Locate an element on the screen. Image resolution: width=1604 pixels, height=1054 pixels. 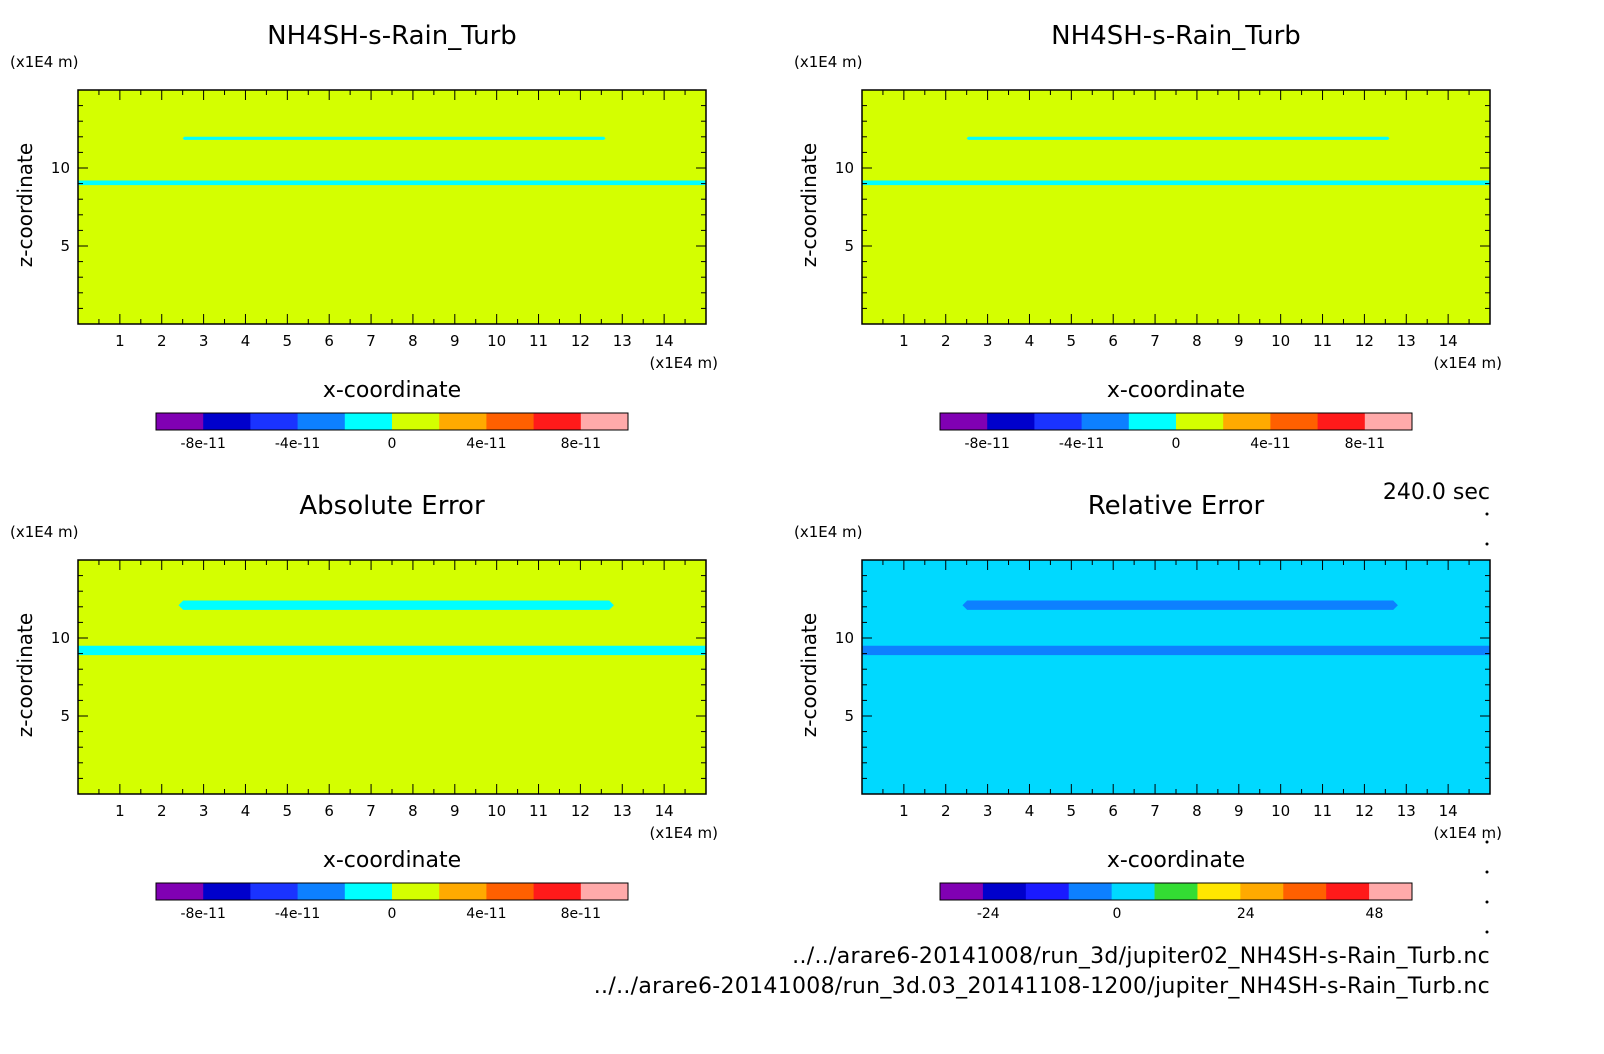
colorbar-tick-label: 8e-11 is located at coordinates (581, 914).